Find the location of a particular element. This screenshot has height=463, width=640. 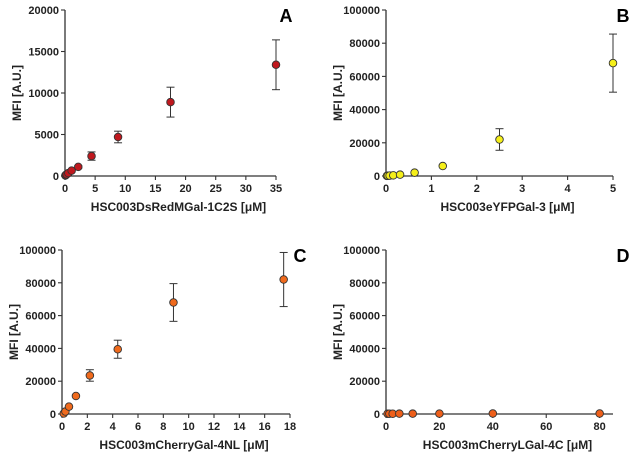

x-axis-title: HSC003mCherryGal-4NL [μM] is located at coordinates (183, 445).